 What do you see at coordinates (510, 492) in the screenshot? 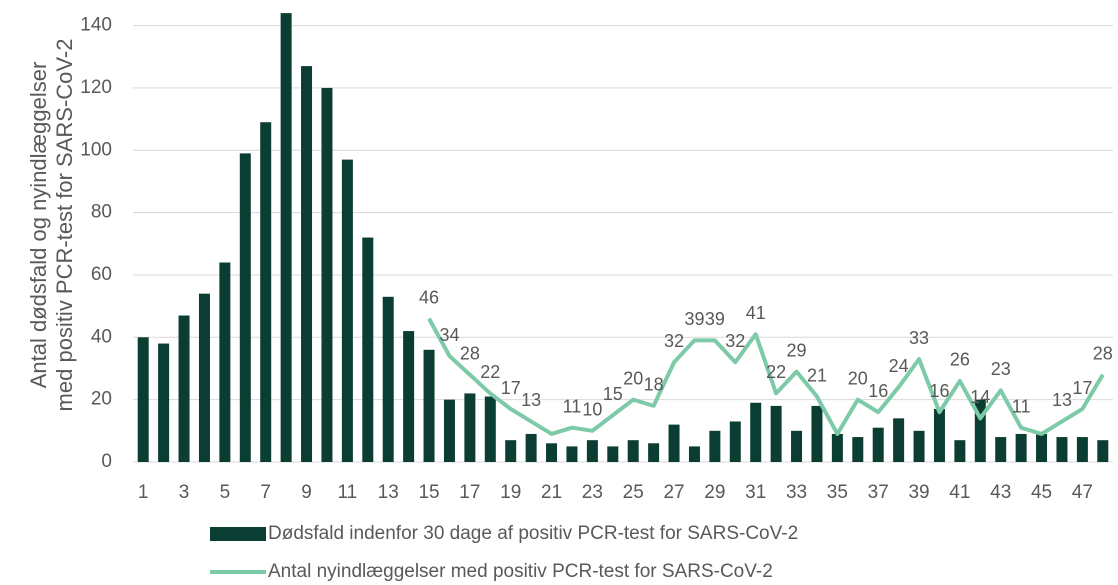
I see `x-tick-label: 19` at bounding box center [510, 492].